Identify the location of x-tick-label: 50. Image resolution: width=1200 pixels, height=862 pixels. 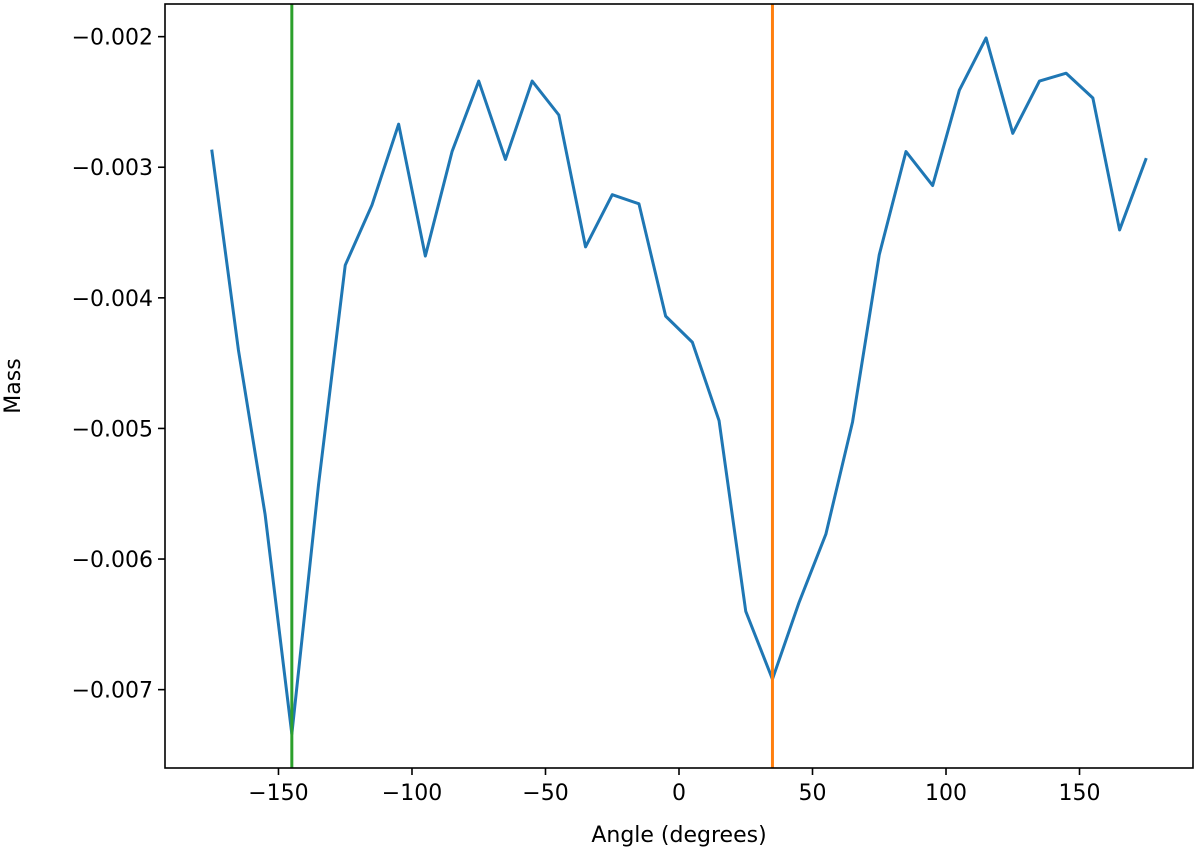
(813, 793).